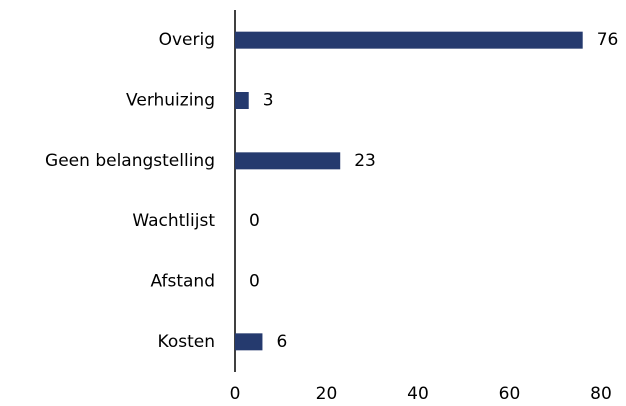 The image size is (626, 406). What do you see at coordinates (186, 342) in the screenshot?
I see `y-tick-label: Kosten` at bounding box center [186, 342].